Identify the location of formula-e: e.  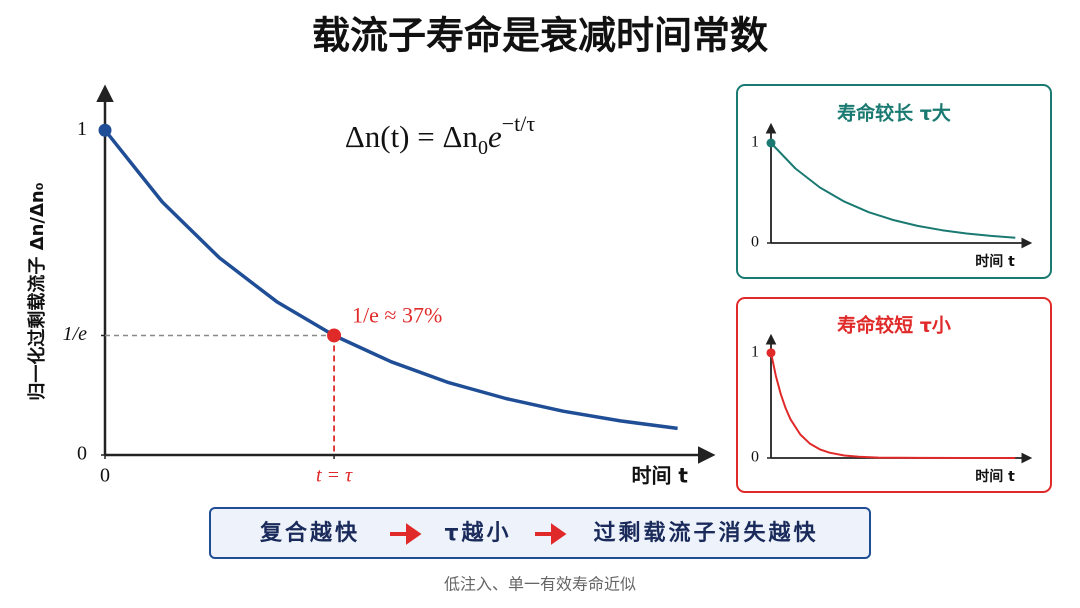
(495, 136).